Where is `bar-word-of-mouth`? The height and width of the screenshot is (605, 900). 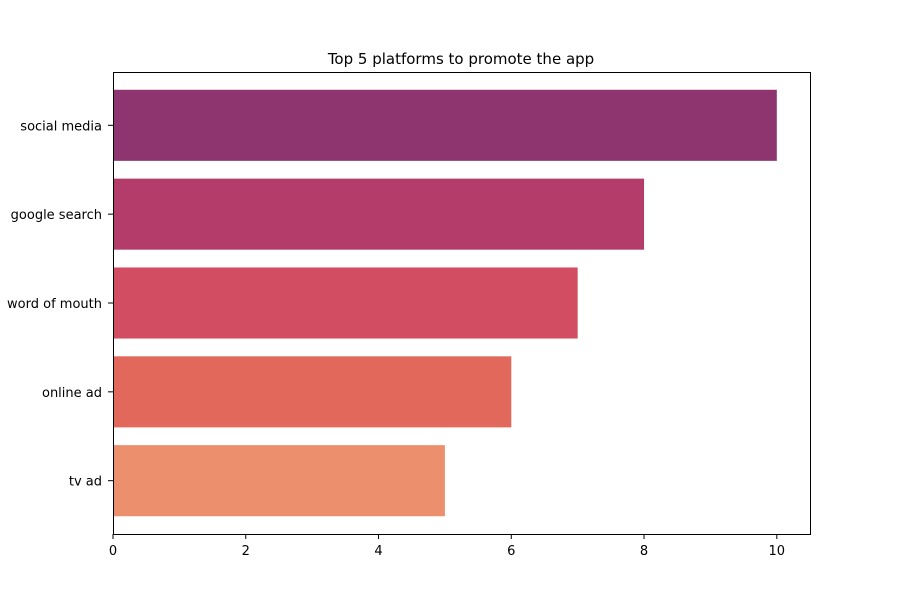 bar-word-of-mouth is located at coordinates (345, 303).